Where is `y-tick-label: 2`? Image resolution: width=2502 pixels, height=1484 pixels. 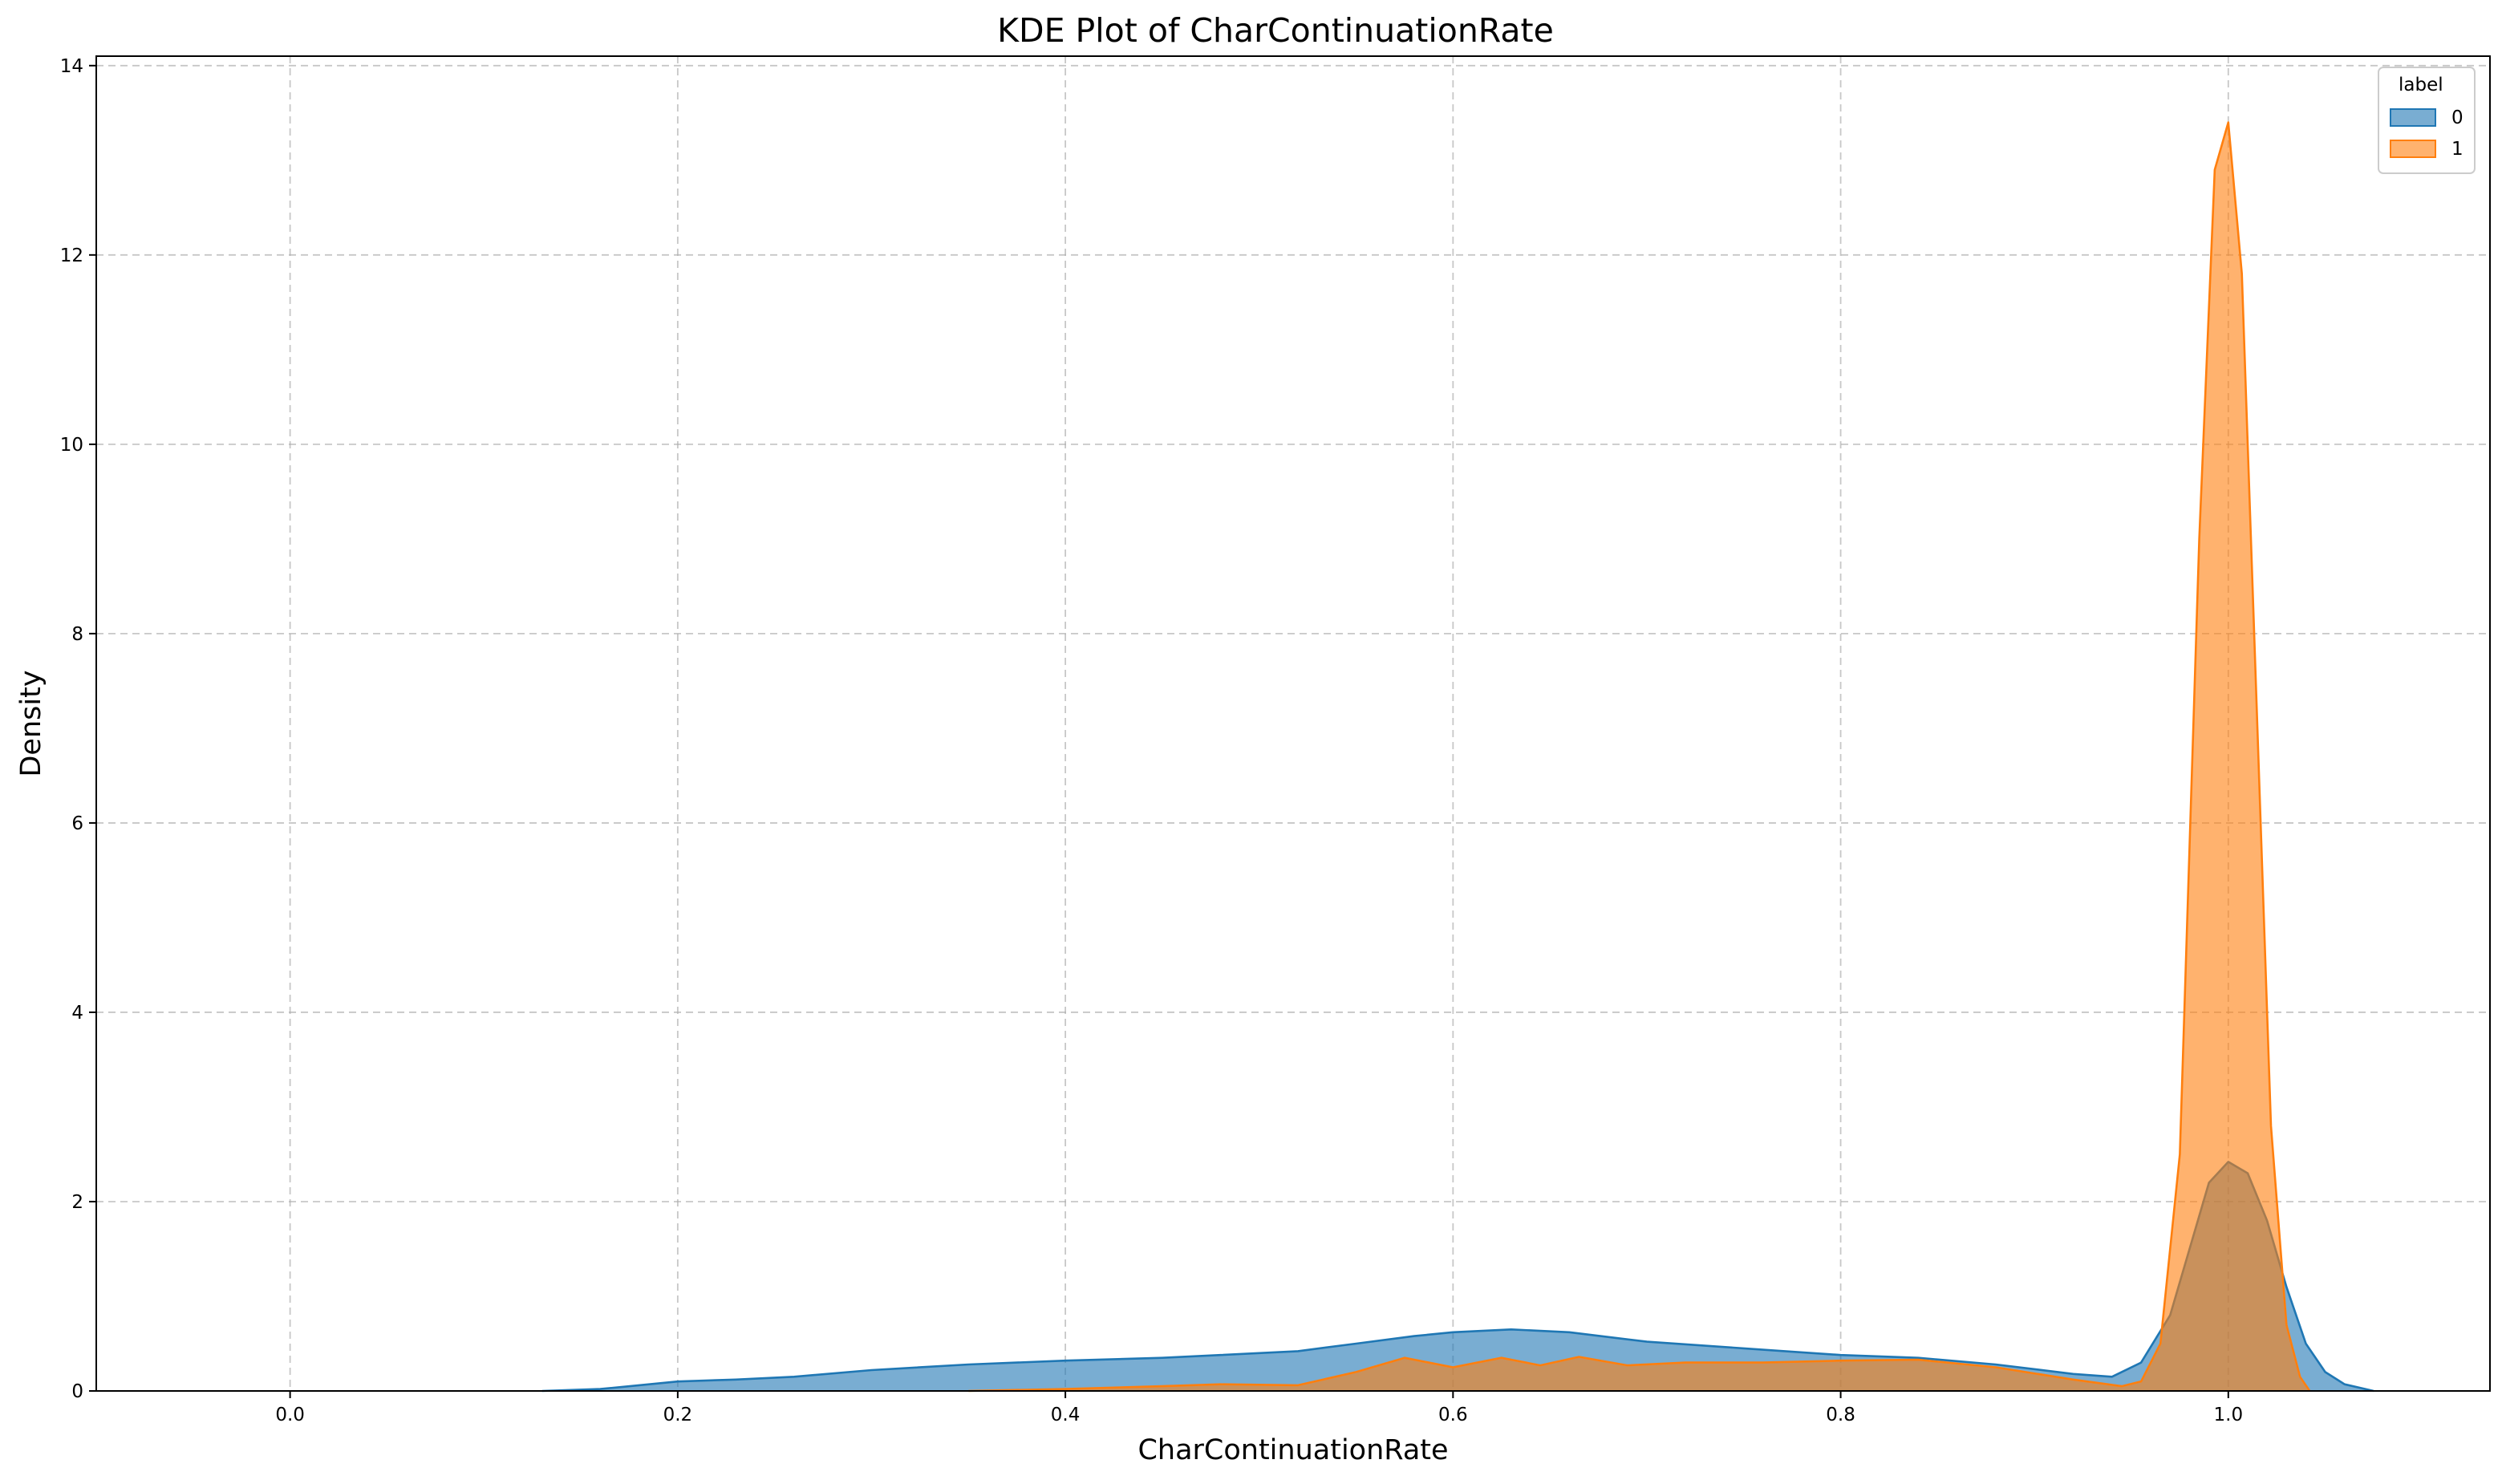 y-tick-label: 2 is located at coordinates (77, 1202).